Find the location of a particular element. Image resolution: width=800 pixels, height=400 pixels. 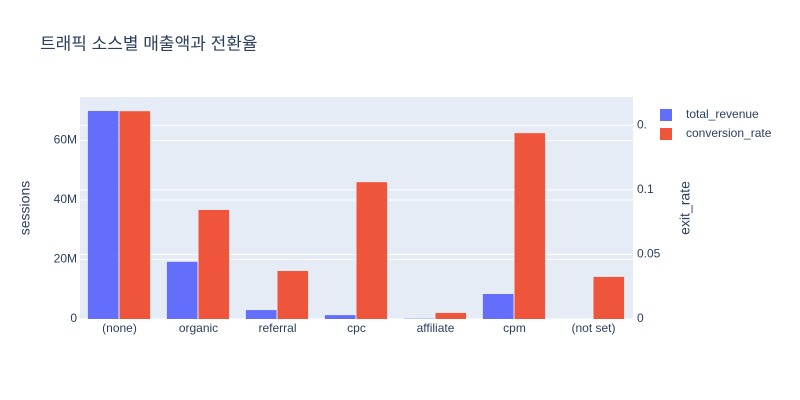

y2-axis-title: exit_rate is located at coordinates (685, 208).